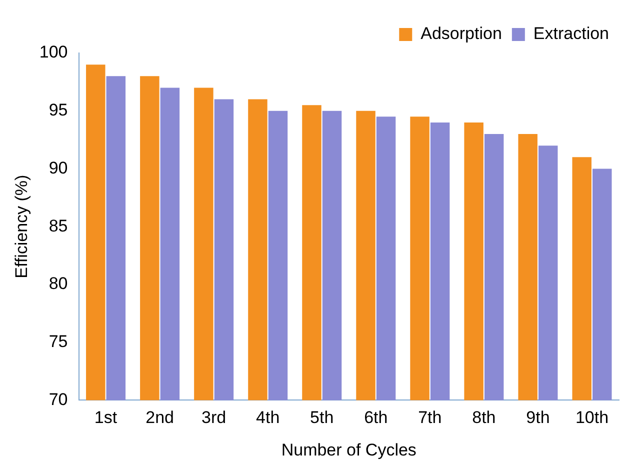 The image size is (639, 473). Describe the element at coordinates (322, 418) in the screenshot. I see `x-tick-label: 5th` at that location.